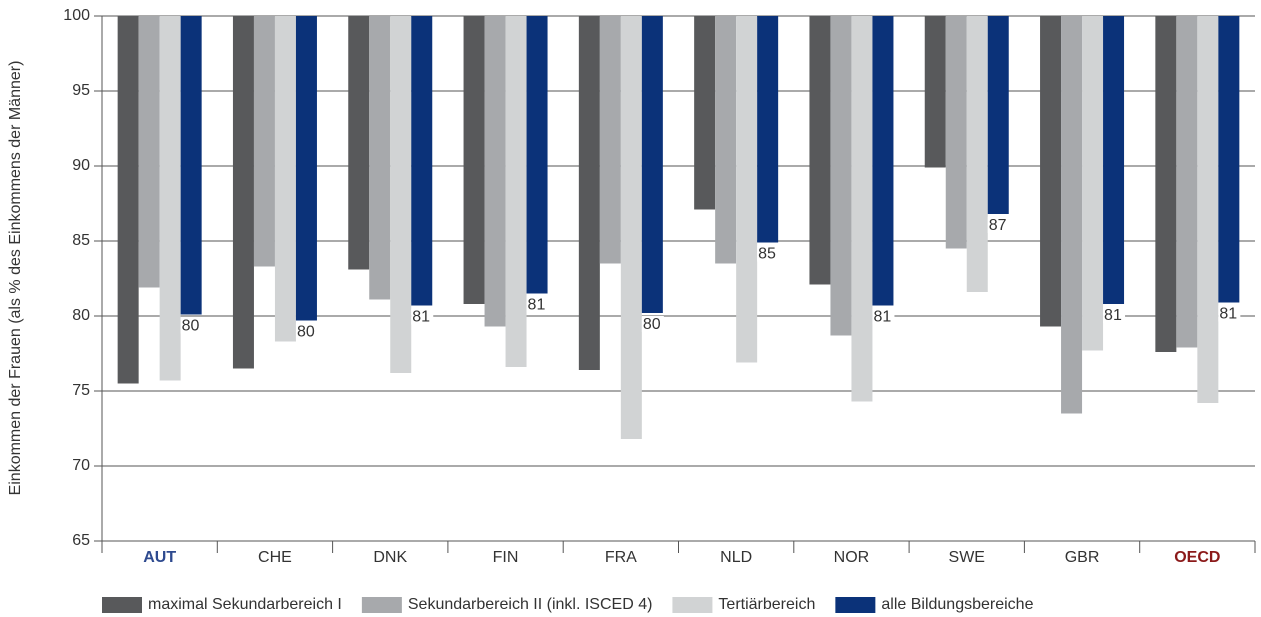 This screenshot has height=617, width=1261. Describe the element at coordinates (159, 557) in the screenshot. I see `x-tick-label: AUT` at that location.